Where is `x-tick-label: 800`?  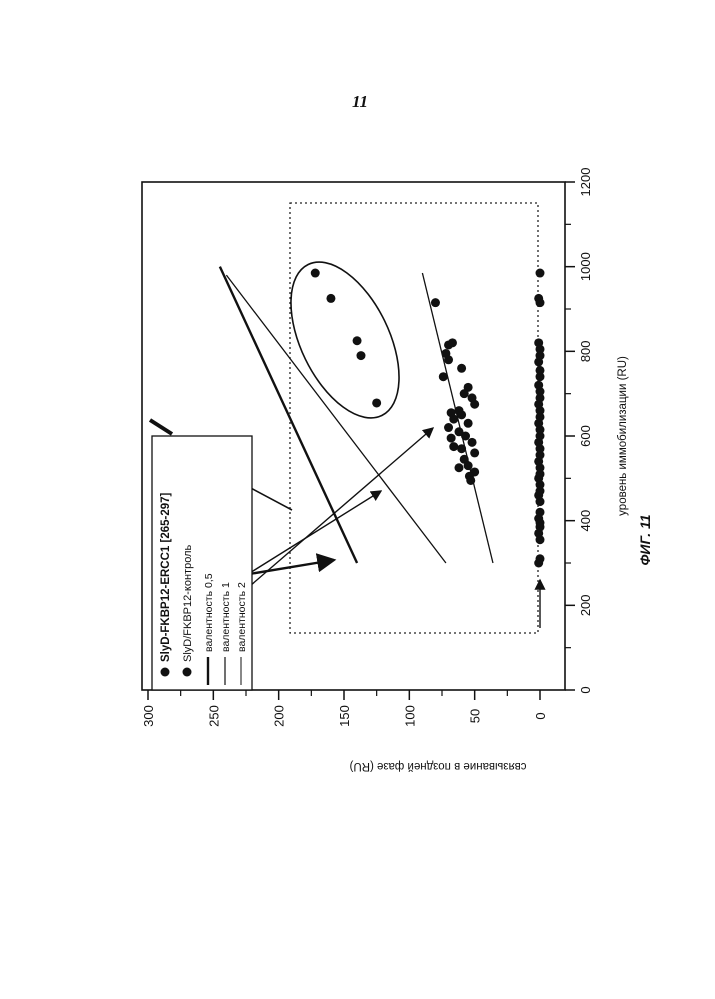 x-tick-label: 800 is located at coordinates (585, 351).